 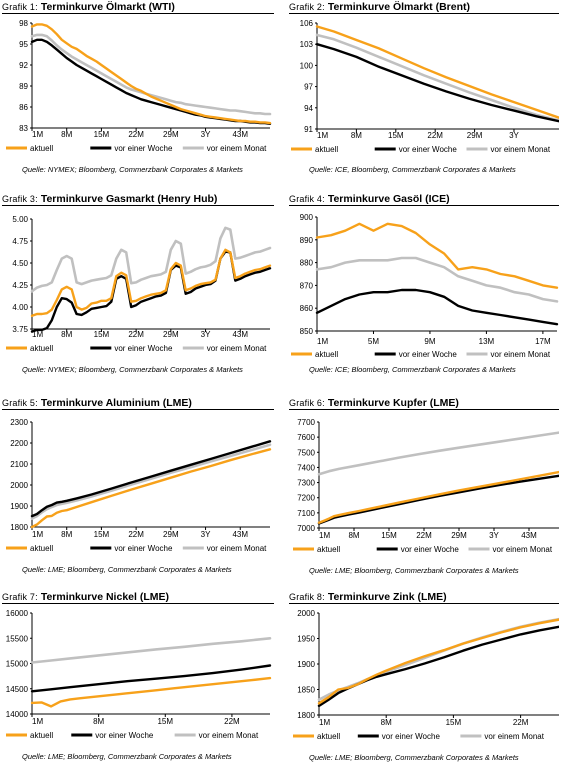 I want to click on chart-title-text: Terminkurve Gasmarkt (Henry Hub), so click(x=129, y=199).